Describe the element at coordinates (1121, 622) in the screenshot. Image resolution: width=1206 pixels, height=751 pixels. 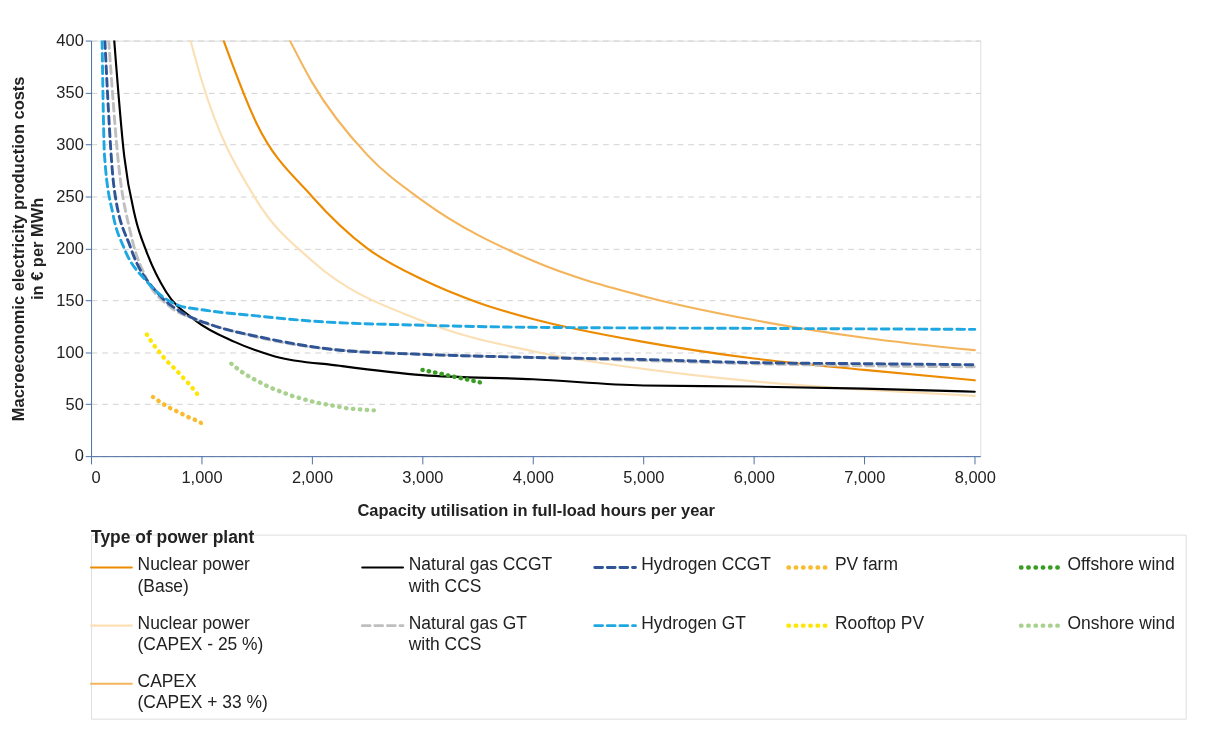
I see `legend-label: Onshore wind` at that location.